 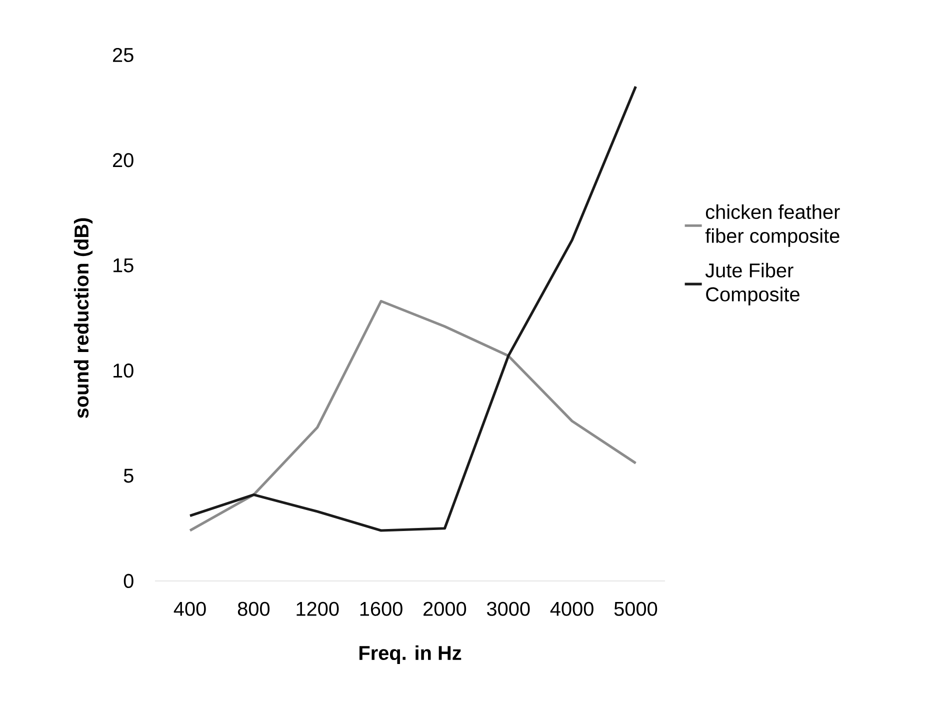 What do you see at coordinates (572, 609) in the screenshot?
I see `x-tick-label: 4000` at bounding box center [572, 609].